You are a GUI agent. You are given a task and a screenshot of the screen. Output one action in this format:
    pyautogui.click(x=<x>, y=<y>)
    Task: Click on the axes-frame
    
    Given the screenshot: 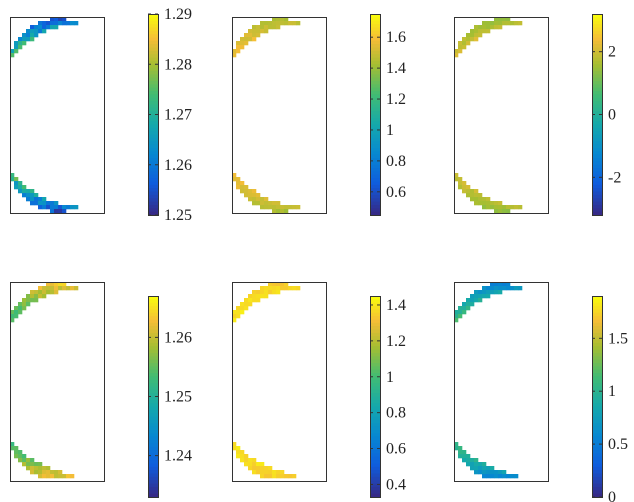 What is the action you would take?
    pyautogui.click(x=57, y=382)
    